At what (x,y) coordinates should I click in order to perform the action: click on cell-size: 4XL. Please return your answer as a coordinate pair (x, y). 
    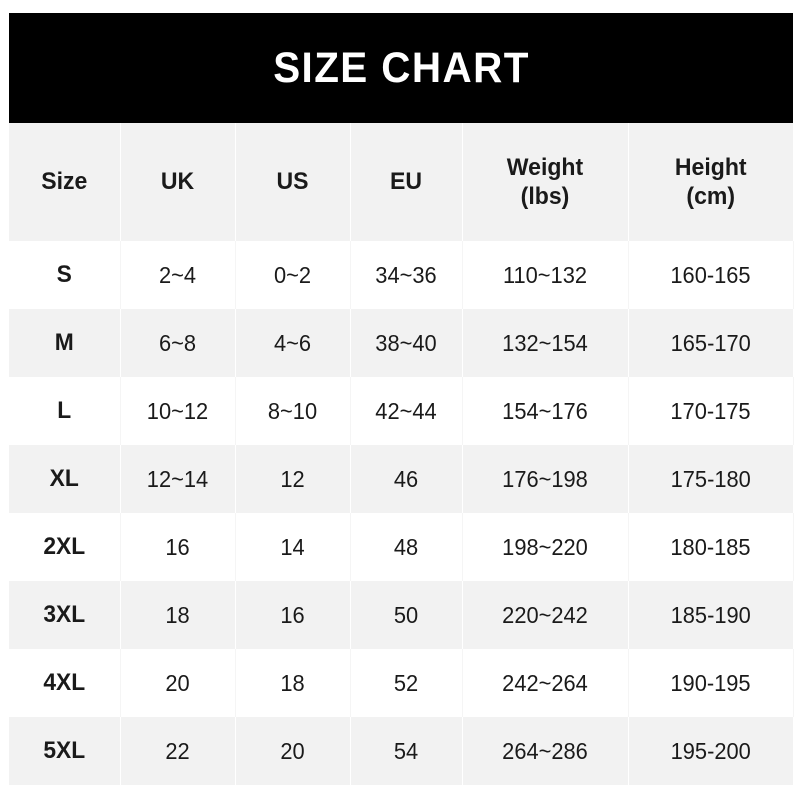
    Looking at the image, I should click on (64, 683).